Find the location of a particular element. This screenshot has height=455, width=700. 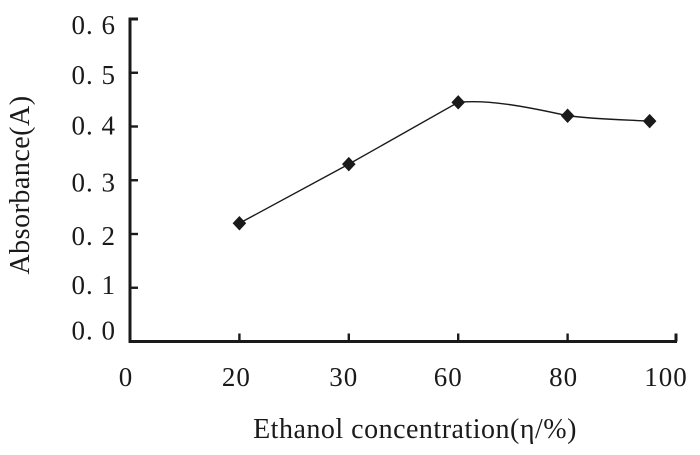

y-tick-label: 0. 0 is located at coordinates (94, 331).